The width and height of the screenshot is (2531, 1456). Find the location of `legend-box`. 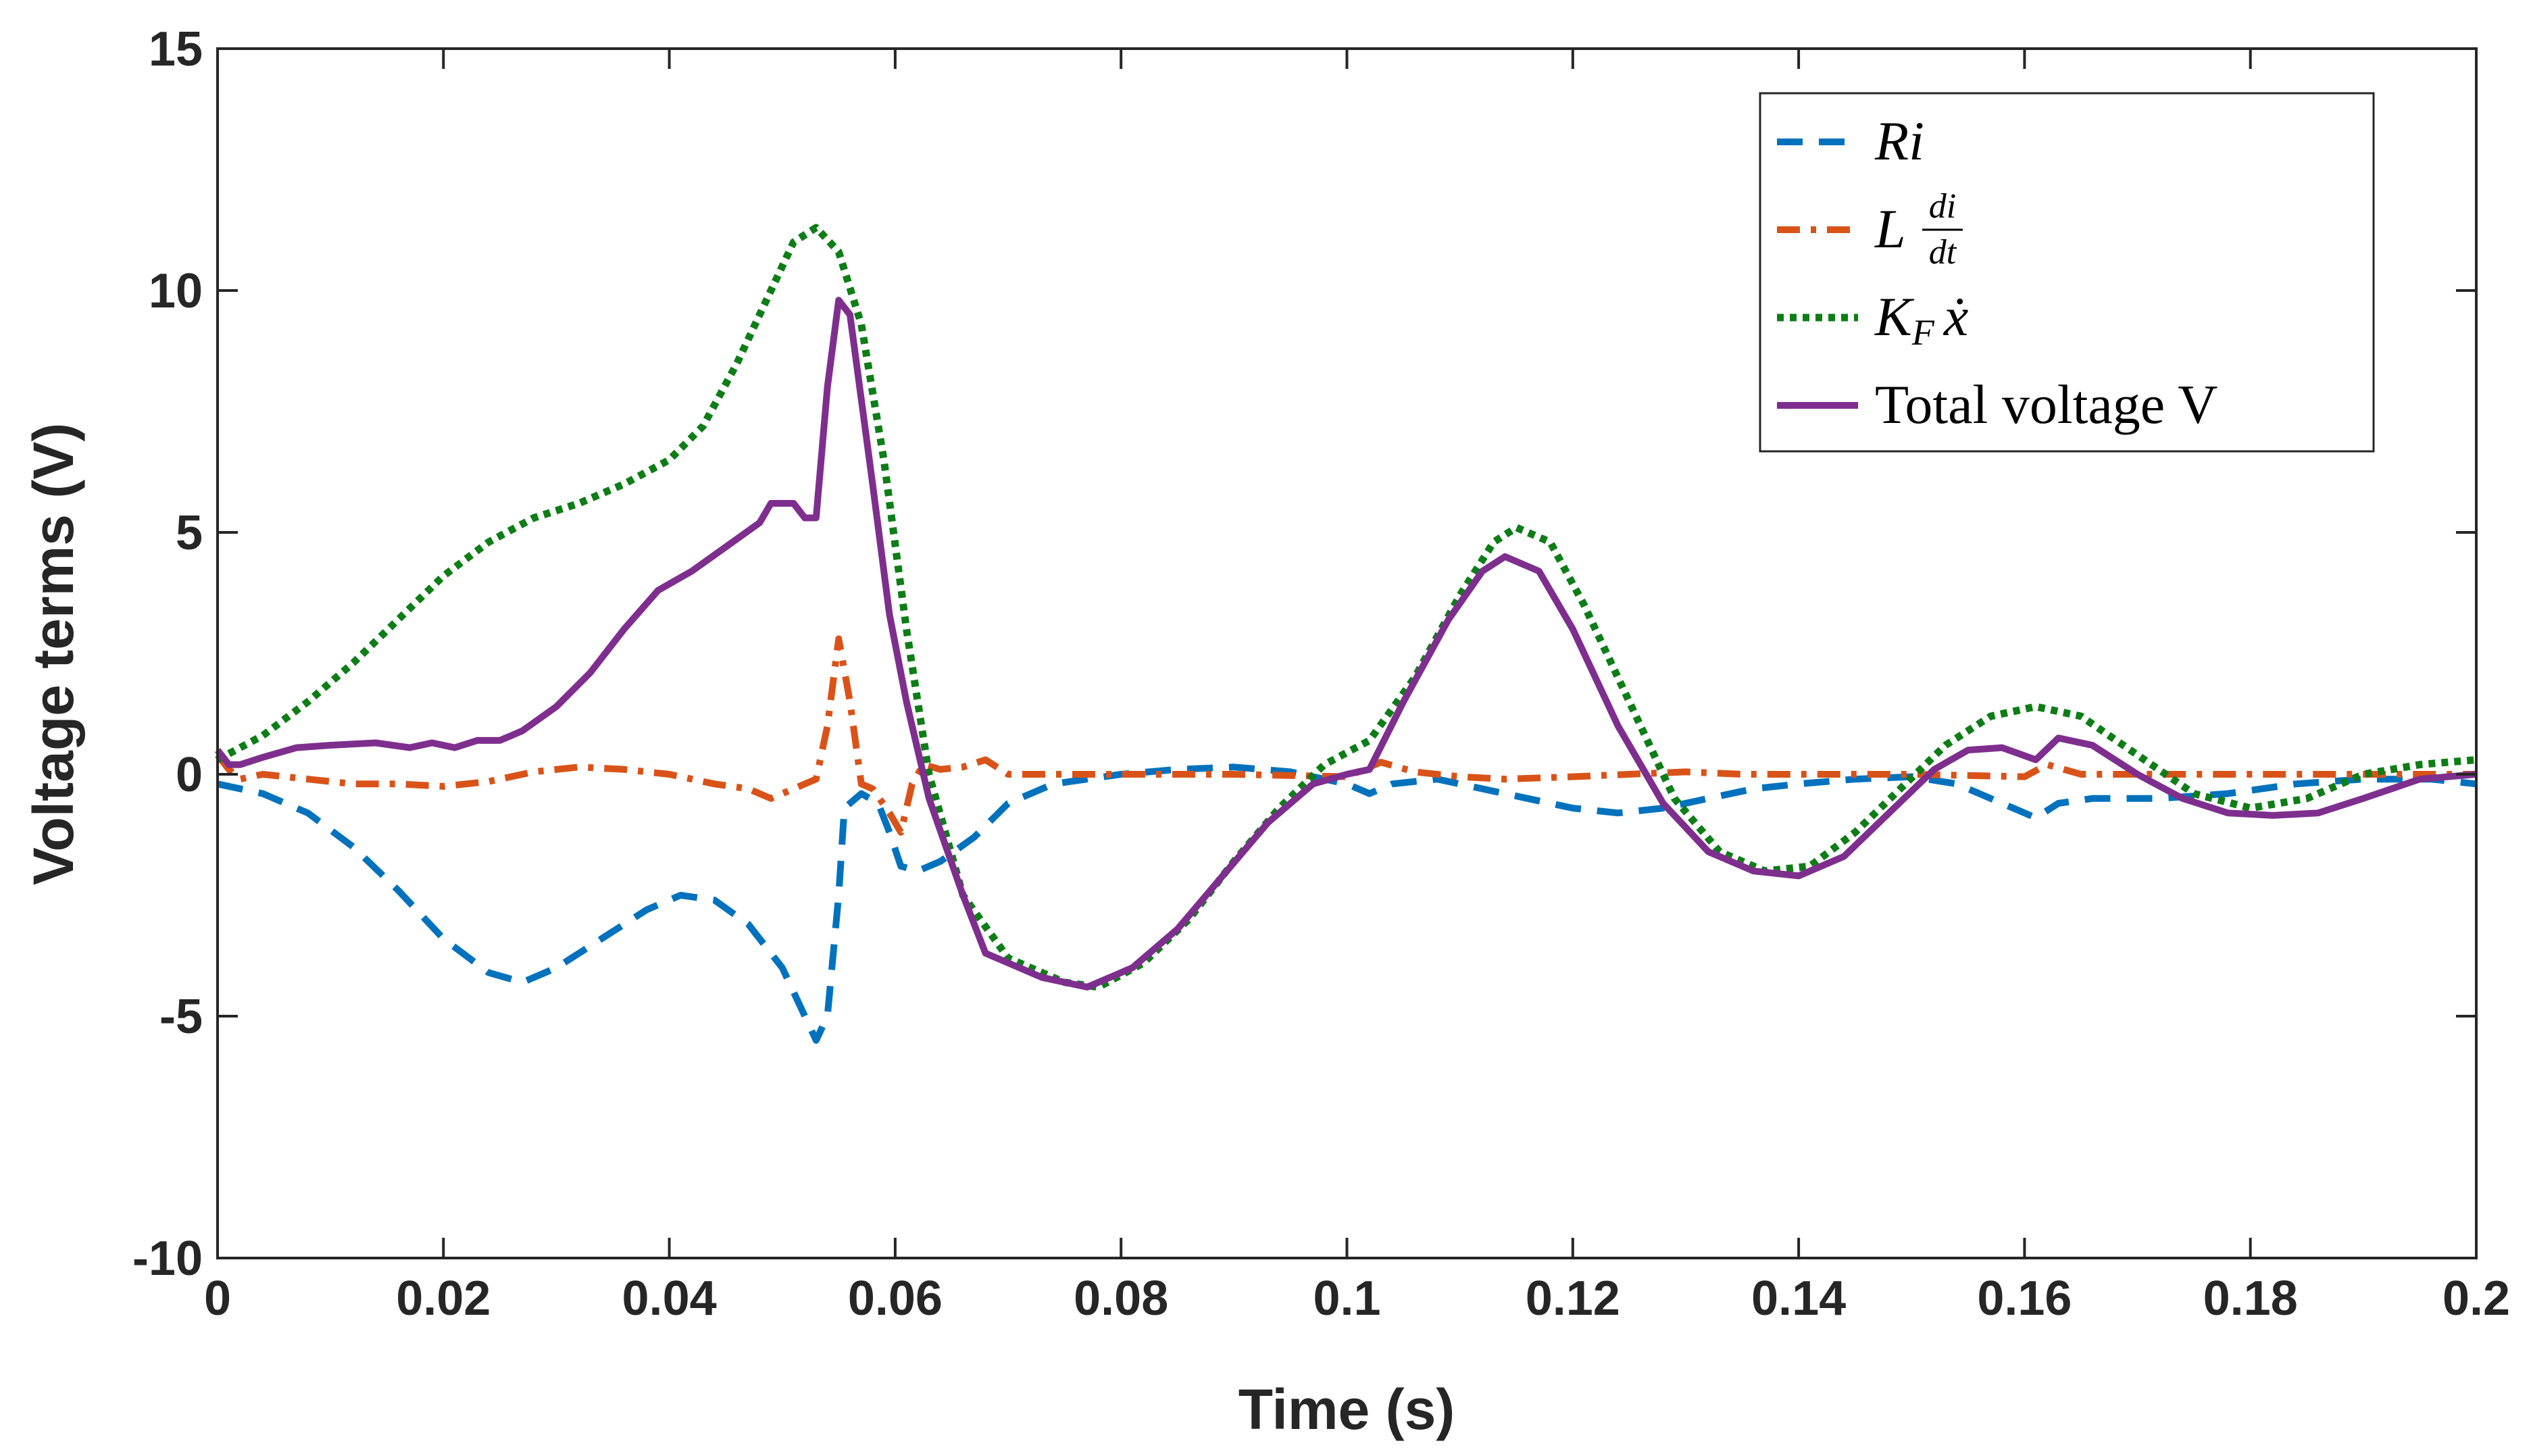

legend-box is located at coordinates (2067, 272).